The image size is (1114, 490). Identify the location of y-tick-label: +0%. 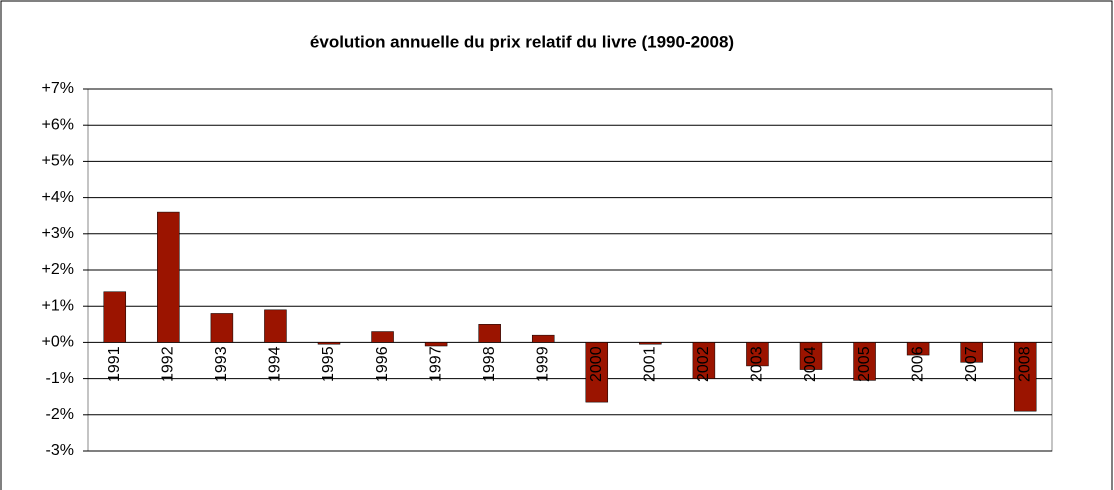
(58, 342).